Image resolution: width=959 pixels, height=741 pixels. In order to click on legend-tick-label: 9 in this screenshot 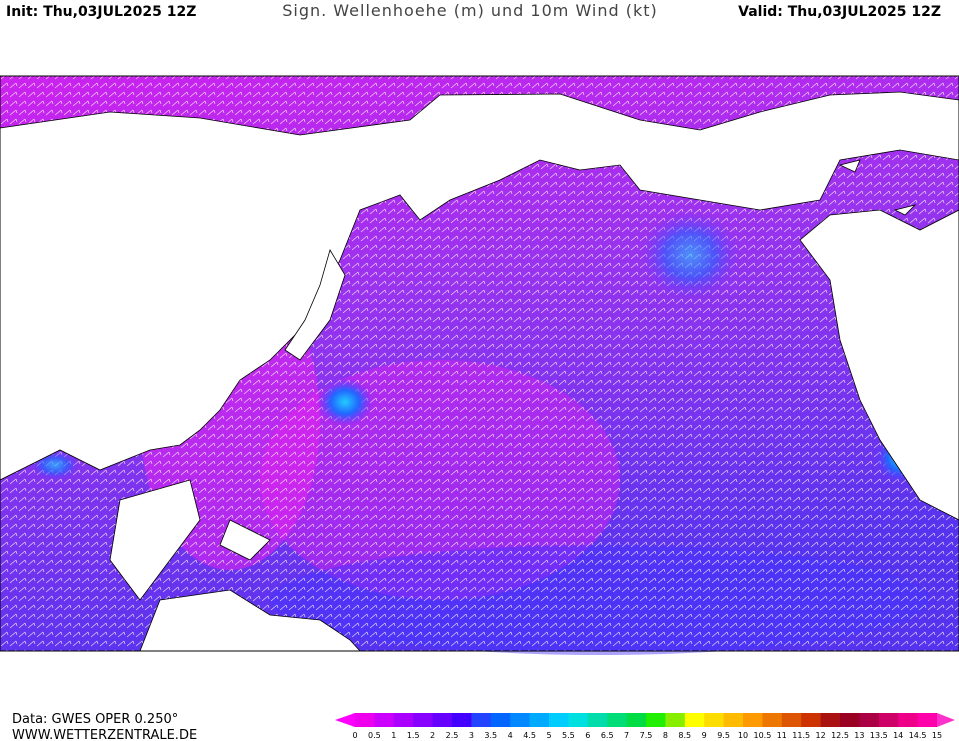, I will do `click(704, 735)`.